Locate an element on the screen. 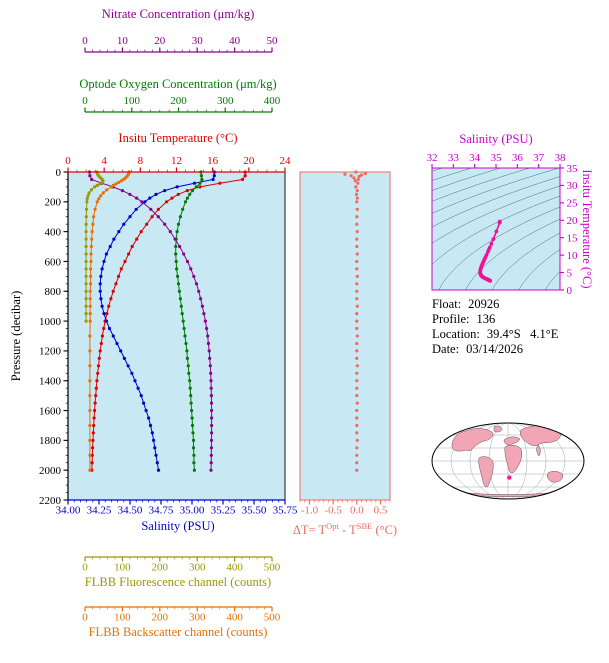 The image size is (609, 663). temperature-tick-label: 4 is located at coordinates (104, 161).